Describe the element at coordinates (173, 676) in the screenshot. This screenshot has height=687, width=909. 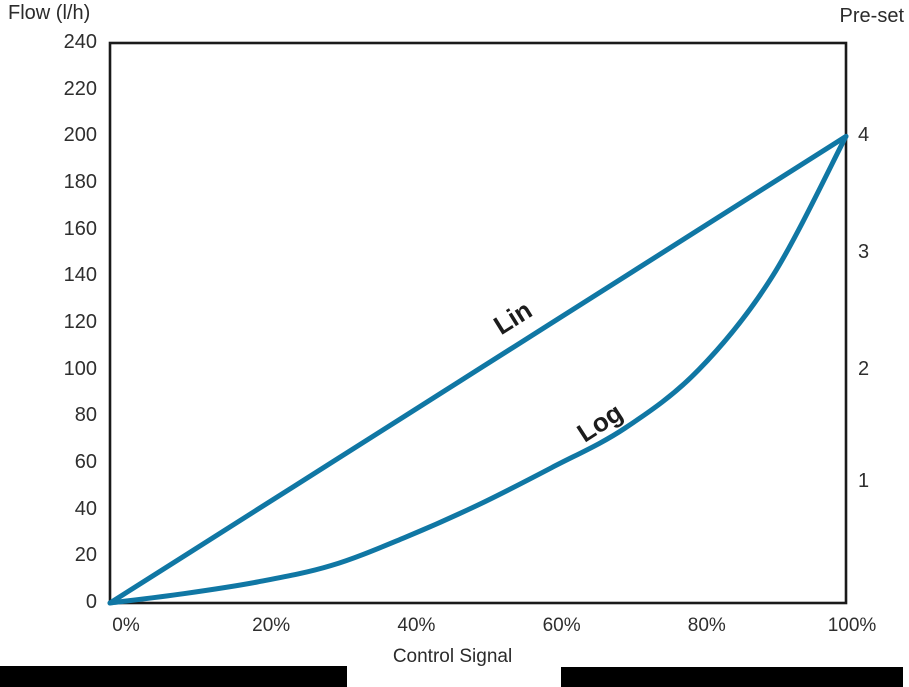
I see `redaction-bar-left` at that location.